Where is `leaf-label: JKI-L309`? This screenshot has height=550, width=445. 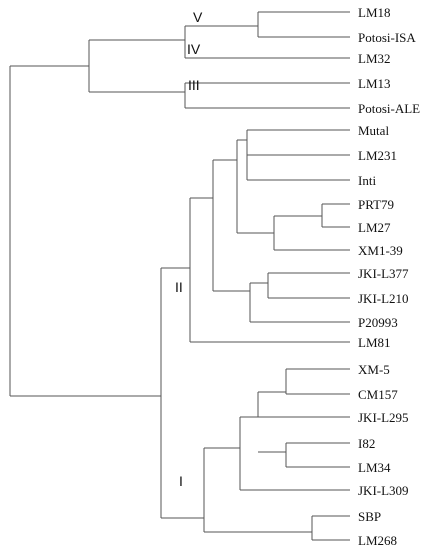 leaf-label: JKI-L309 is located at coordinates (383, 490).